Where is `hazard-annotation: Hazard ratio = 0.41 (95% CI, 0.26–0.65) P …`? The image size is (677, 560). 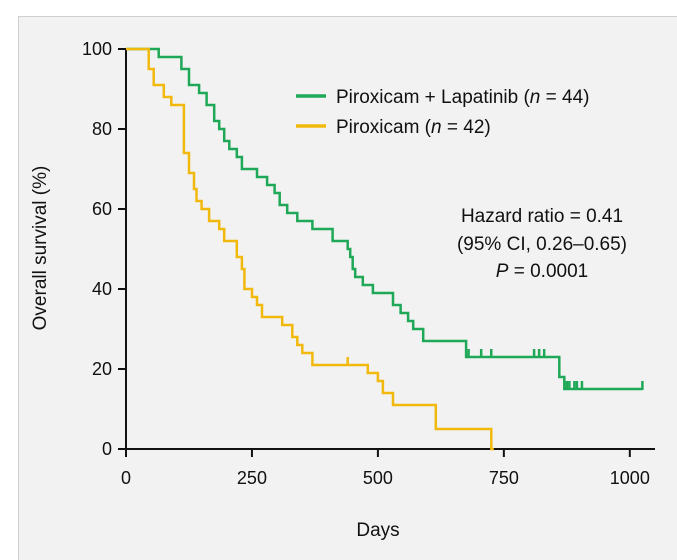
hazard-annotation: Hazard ratio = 0.41 (95% CI, 0.26–0.65) P … is located at coordinates (542, 244).